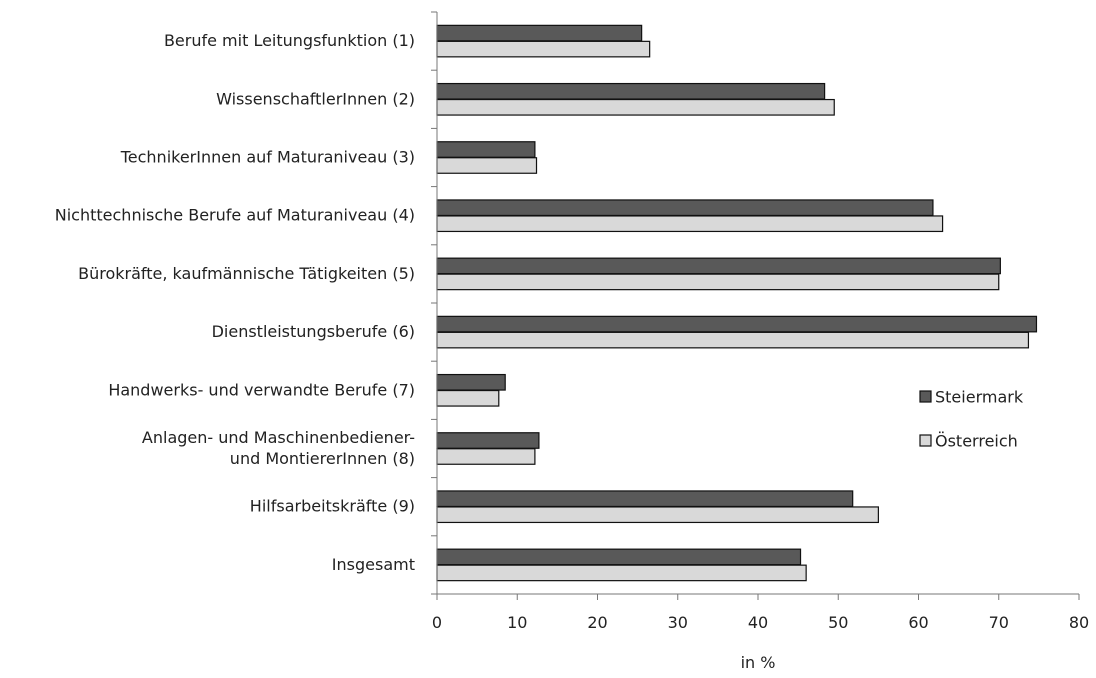 Image resolution: width=1096 pixels, height=678 pixels. I want to click on x-tick-label: 0, so click(437, 622).